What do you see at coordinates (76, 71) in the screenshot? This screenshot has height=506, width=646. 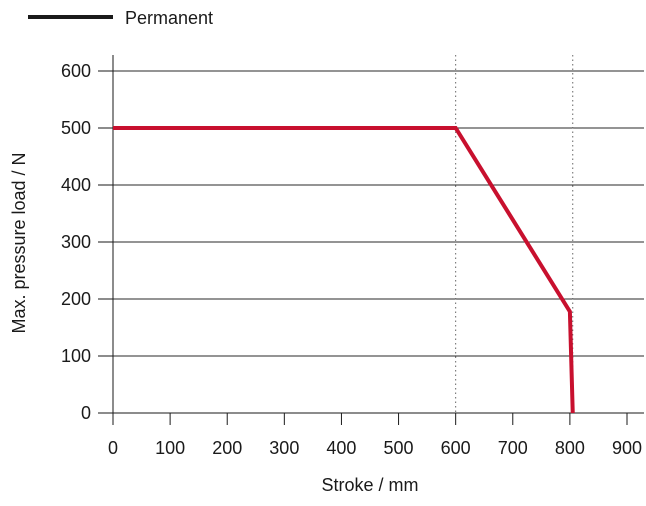 I see `y-tick-label-600: 600` at bounding box center [76, 71].